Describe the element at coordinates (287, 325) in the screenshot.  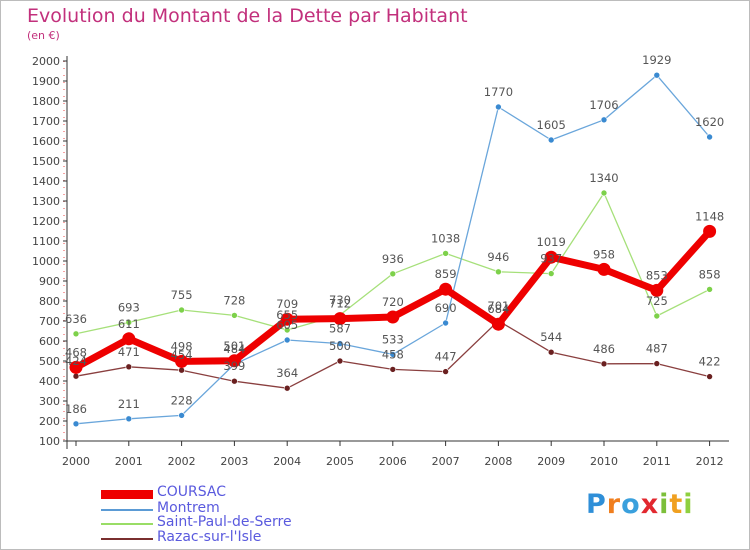
I see `data-label: 605` at that location.